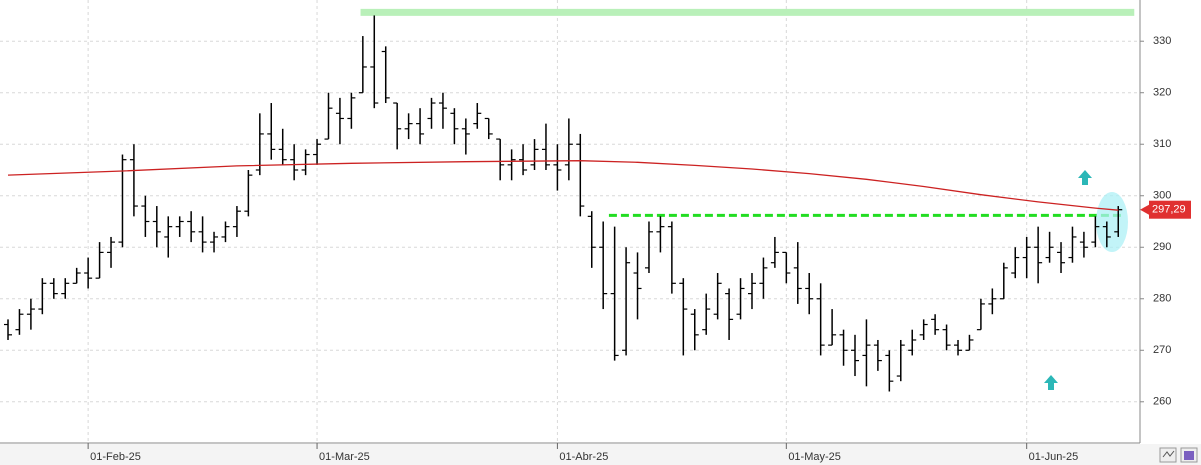  I want to click on date-axis-strip, so click(600, 454).